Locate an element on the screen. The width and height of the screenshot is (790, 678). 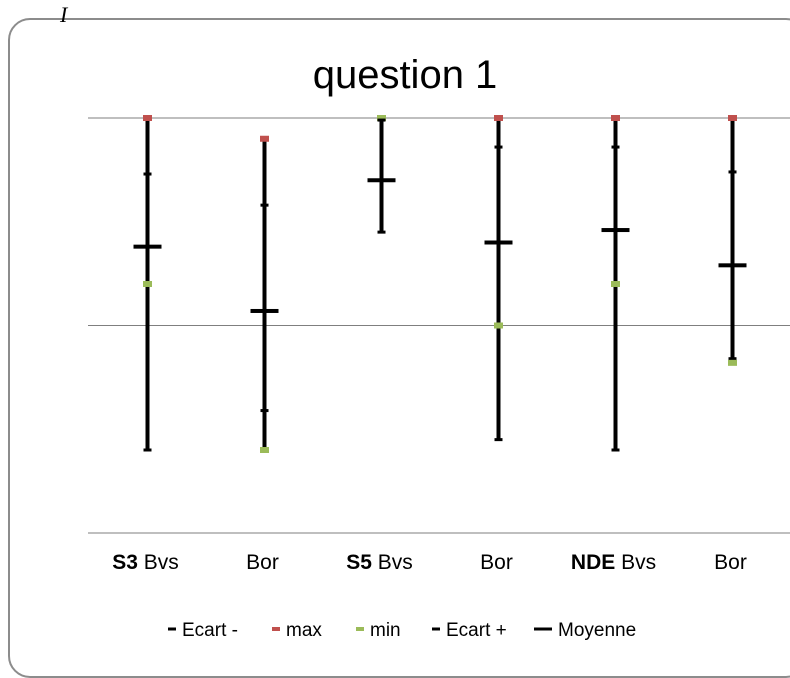
category-label-bold: NDE is located at coordinates (593, 562).